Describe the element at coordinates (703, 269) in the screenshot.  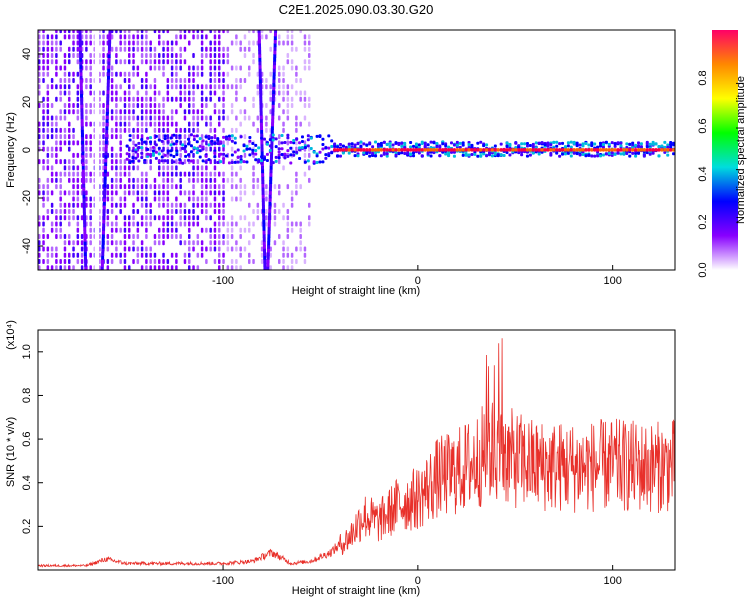
I see `colorbar-tick-label: 0.0` at that location.